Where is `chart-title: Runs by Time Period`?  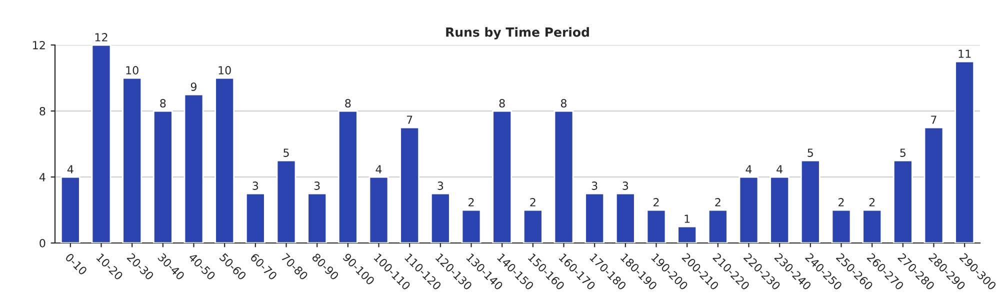 chart-title: Runs by Time Period is located at coordinates (517, 33).